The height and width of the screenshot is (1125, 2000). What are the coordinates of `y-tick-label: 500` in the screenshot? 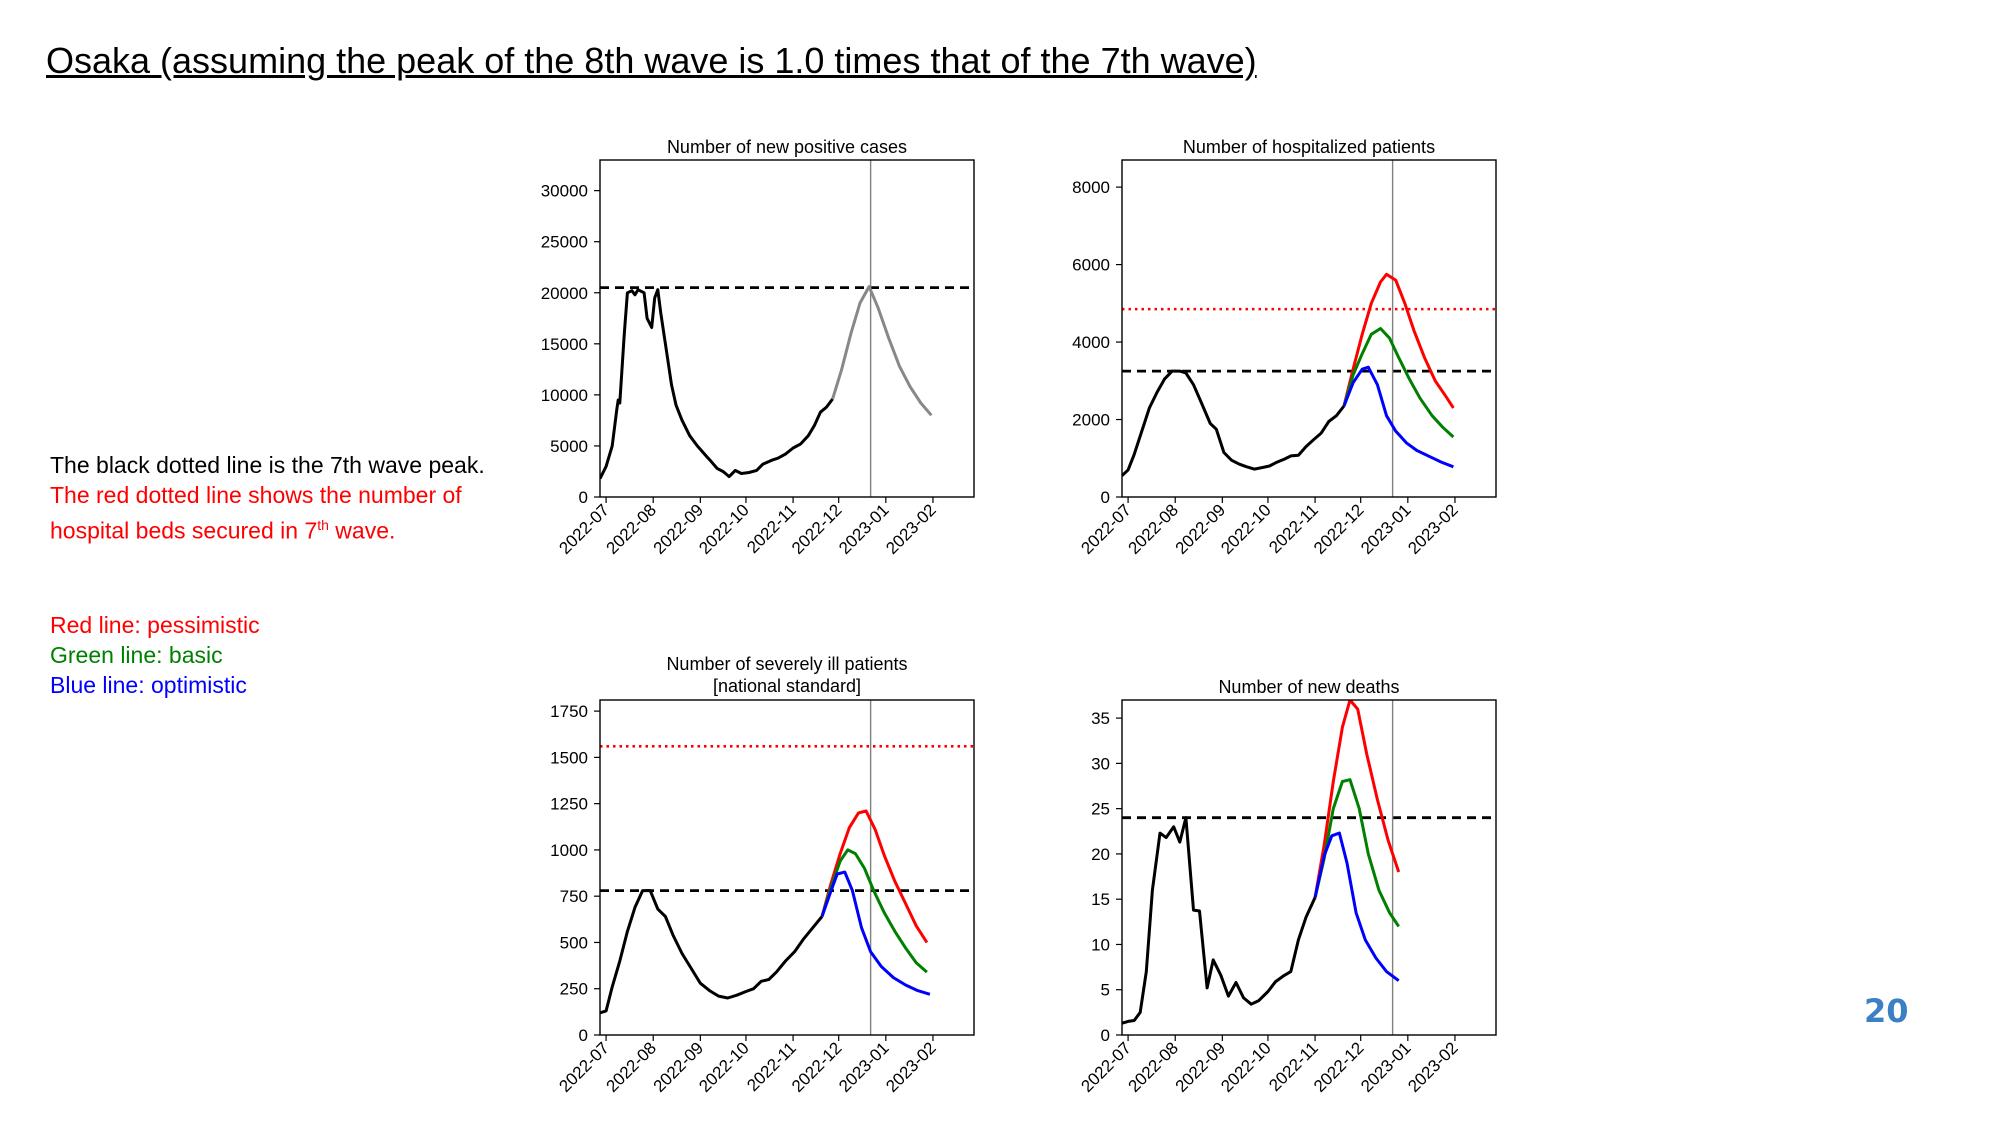 It's located at (574, 942).